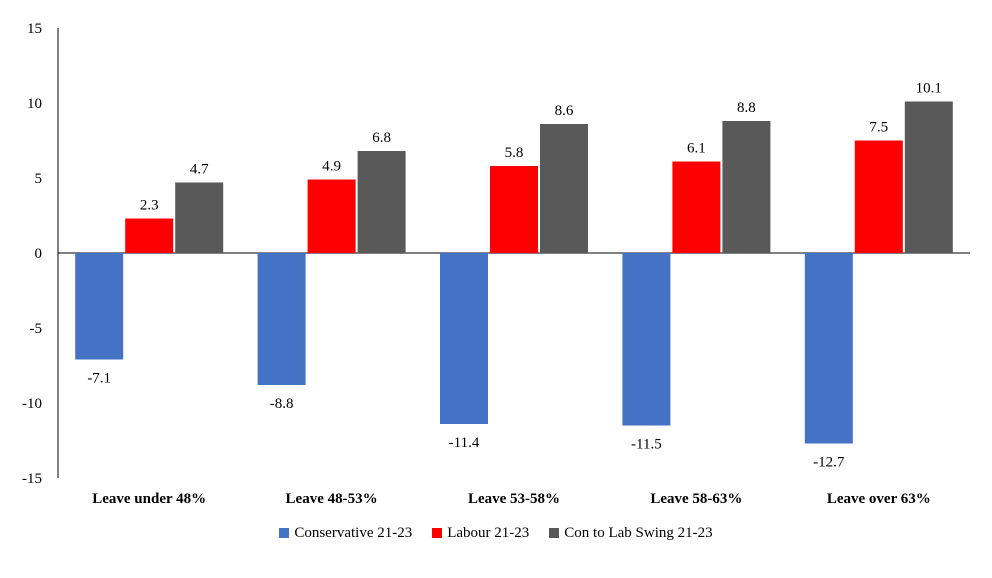 The width and height of the screenshot is (992, 578). I want to click on data-label: 5.8, so click(514, 153).